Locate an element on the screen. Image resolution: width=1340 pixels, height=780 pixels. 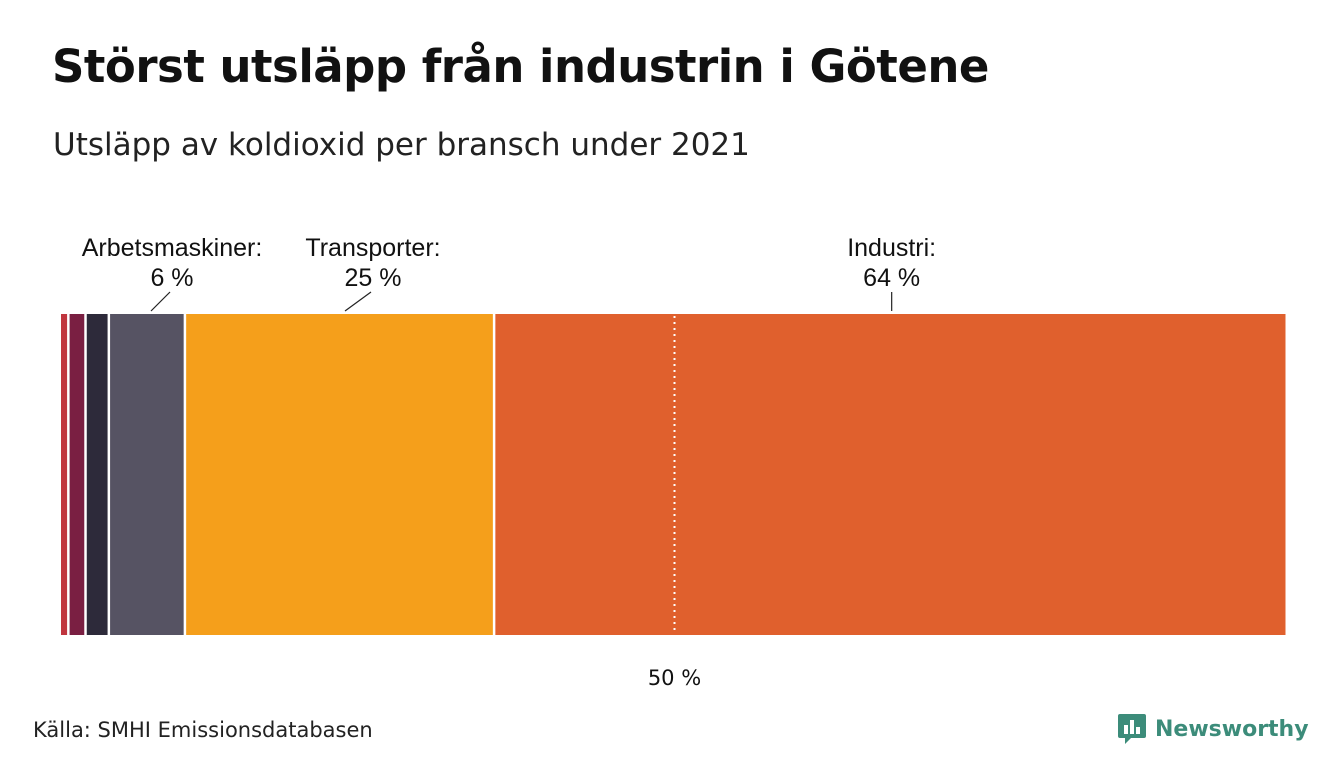
segment-label-3: Arbetsmaskiner: is located at coordinates (172, 248).